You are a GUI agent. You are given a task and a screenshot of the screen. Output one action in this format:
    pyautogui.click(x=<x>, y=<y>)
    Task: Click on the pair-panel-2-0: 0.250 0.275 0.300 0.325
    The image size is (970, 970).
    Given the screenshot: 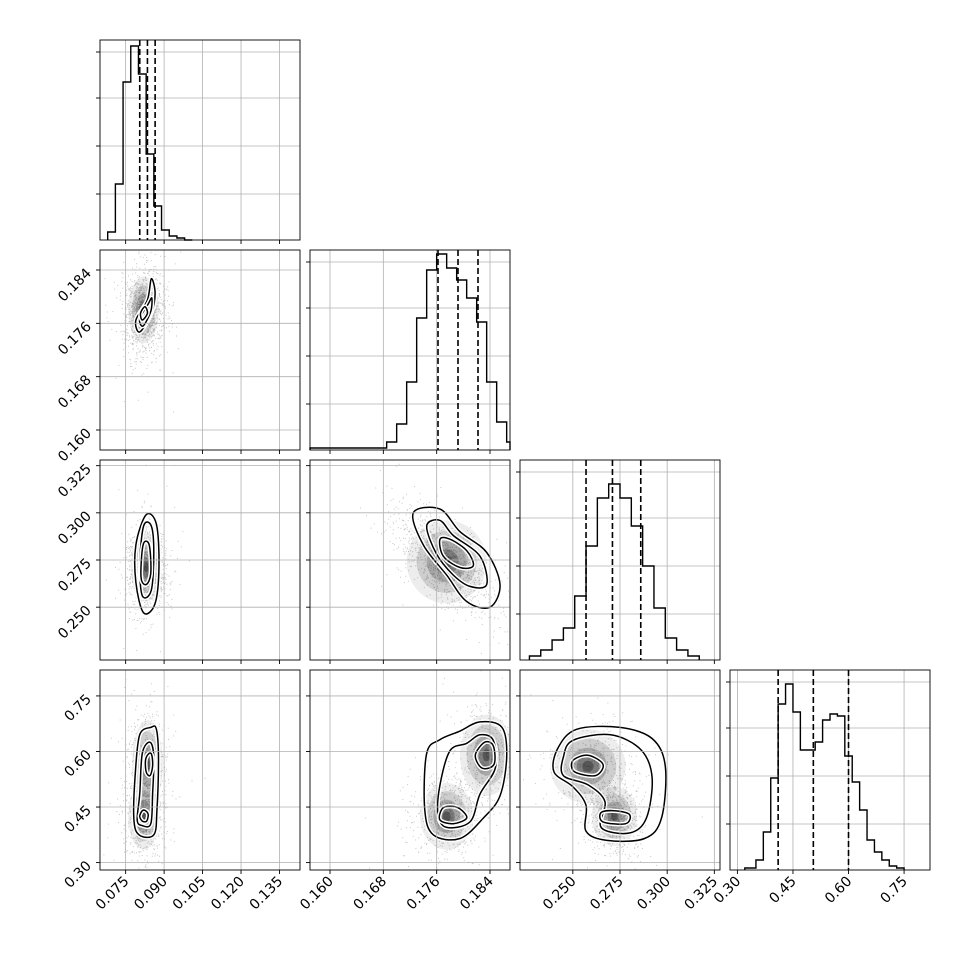 What is the action you would take?
    pyautogui.click(x=178, y=561)
    